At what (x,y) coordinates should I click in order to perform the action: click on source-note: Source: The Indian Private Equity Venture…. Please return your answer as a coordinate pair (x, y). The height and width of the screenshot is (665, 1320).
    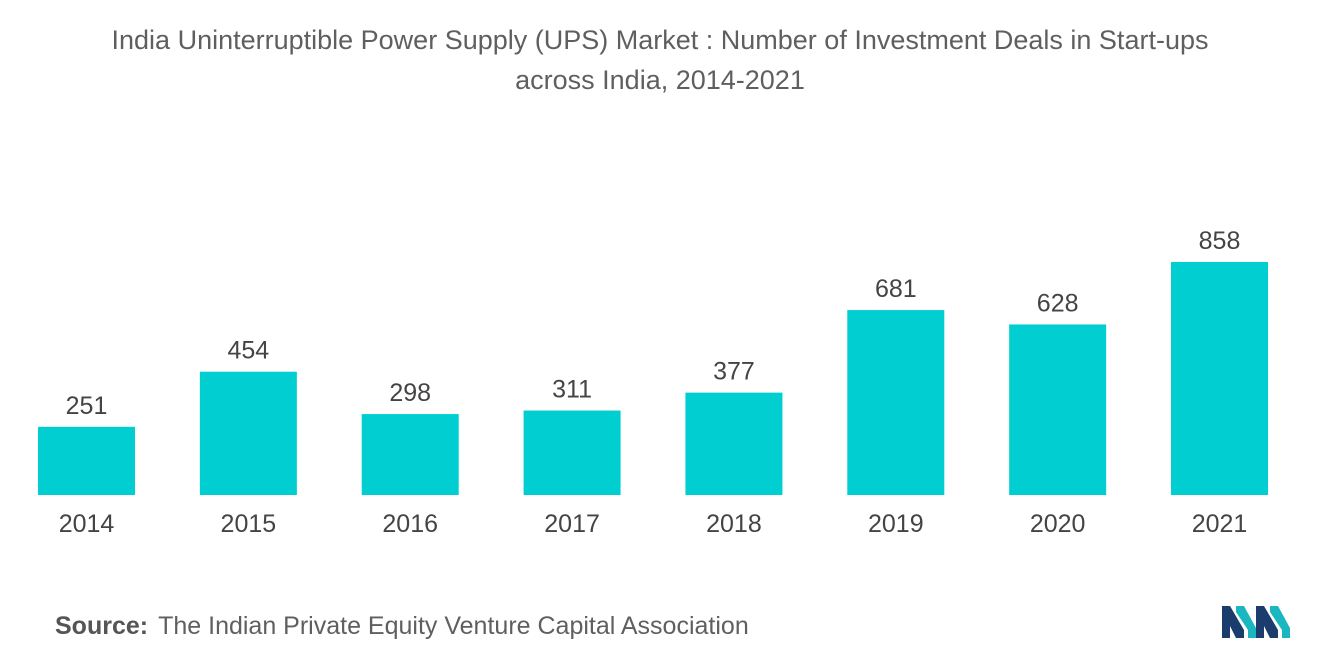
    Looking at the image, I should click on (402, 626).